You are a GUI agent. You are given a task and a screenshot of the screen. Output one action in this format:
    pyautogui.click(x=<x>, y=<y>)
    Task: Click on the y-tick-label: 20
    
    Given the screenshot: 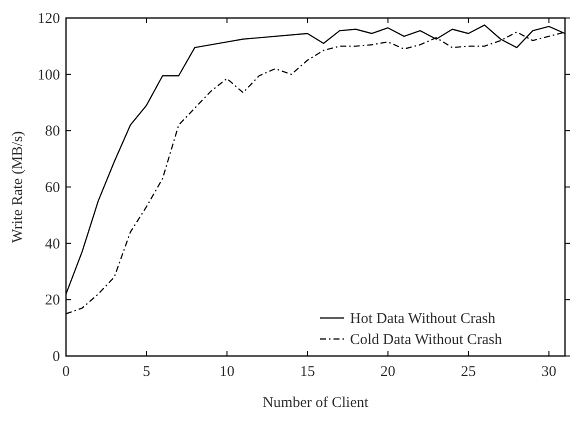 What is the action you would take?
    pyautogui.click(x=52, y=300)
    